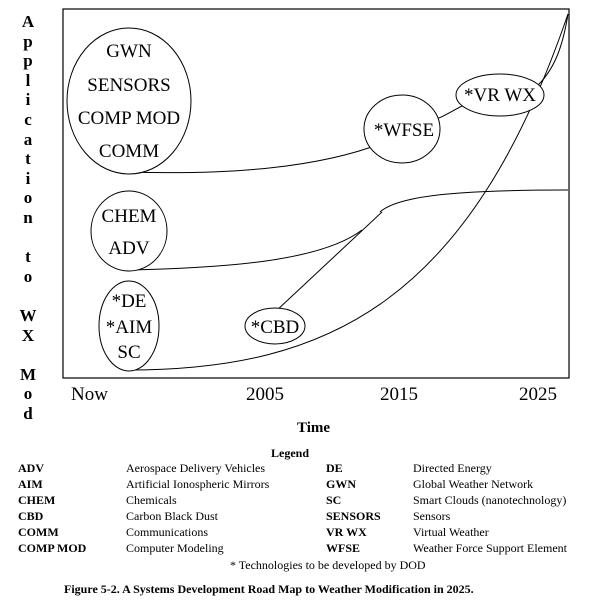 The height and width of the screenshot is (609, 595). What do you see at coordinates (129, 51) in the screenshot?
I see `label-gwn: GWN` at bounding box center [129, 51].